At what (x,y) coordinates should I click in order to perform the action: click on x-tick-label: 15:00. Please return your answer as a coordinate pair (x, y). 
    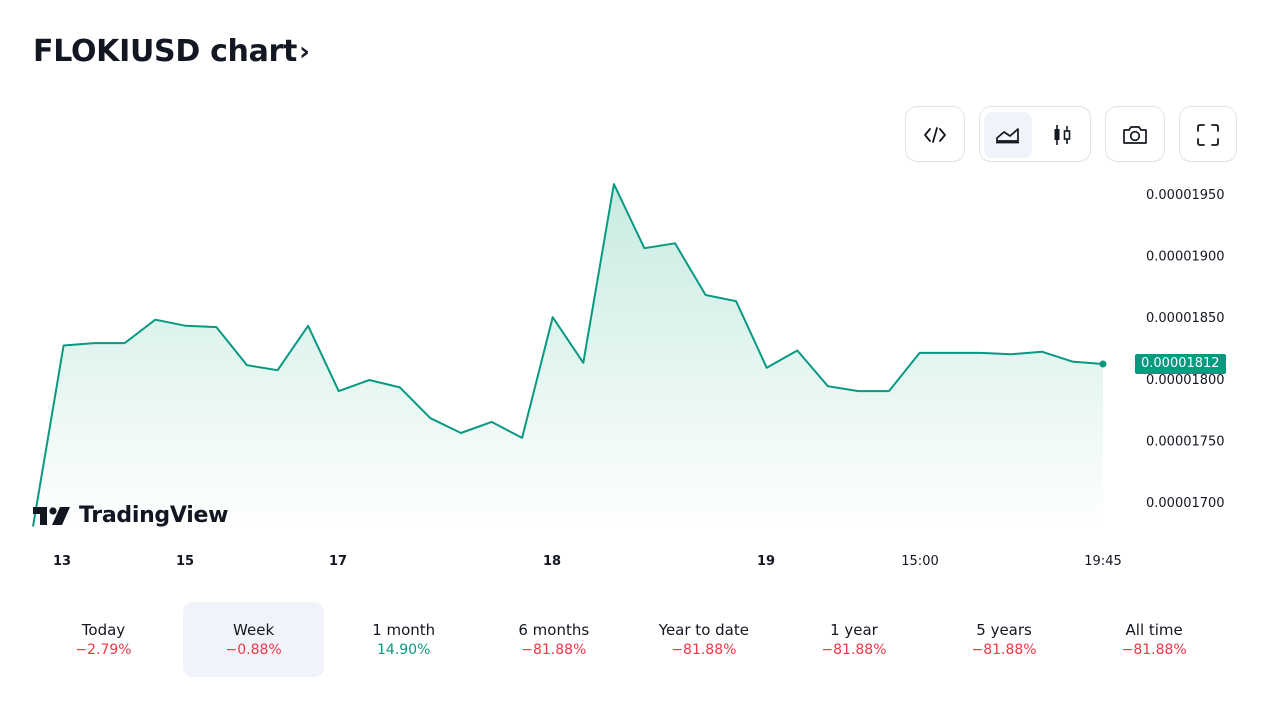
    Looking at the image, I should click on (919, 561).